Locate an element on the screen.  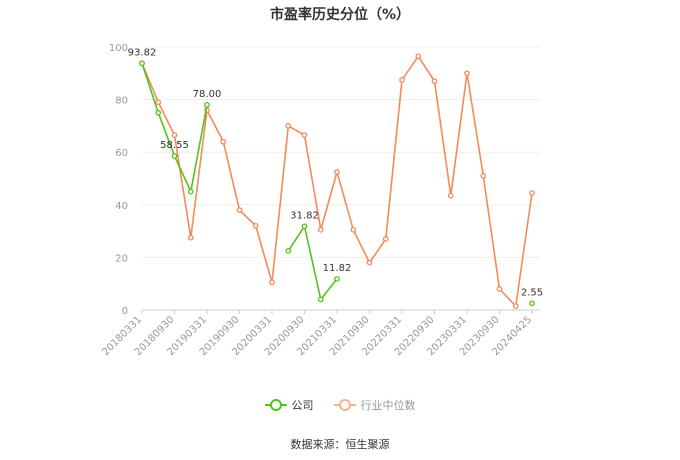
legend-label-company: 公司 is located at coordinates (302, 405).